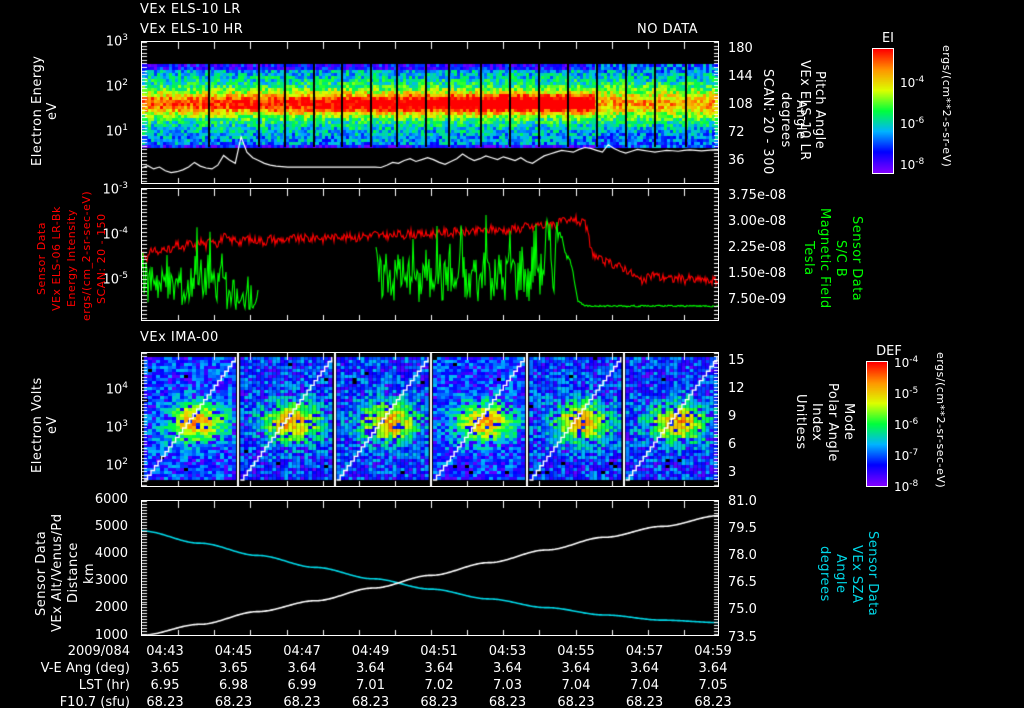 The width and height of the screenshot is (1024, 708). What do you see at coordinates (757, 247) in the screenshot?
I see `panel2-rtick-225e8: 2.25e-08` at bounding box center [757, 247].